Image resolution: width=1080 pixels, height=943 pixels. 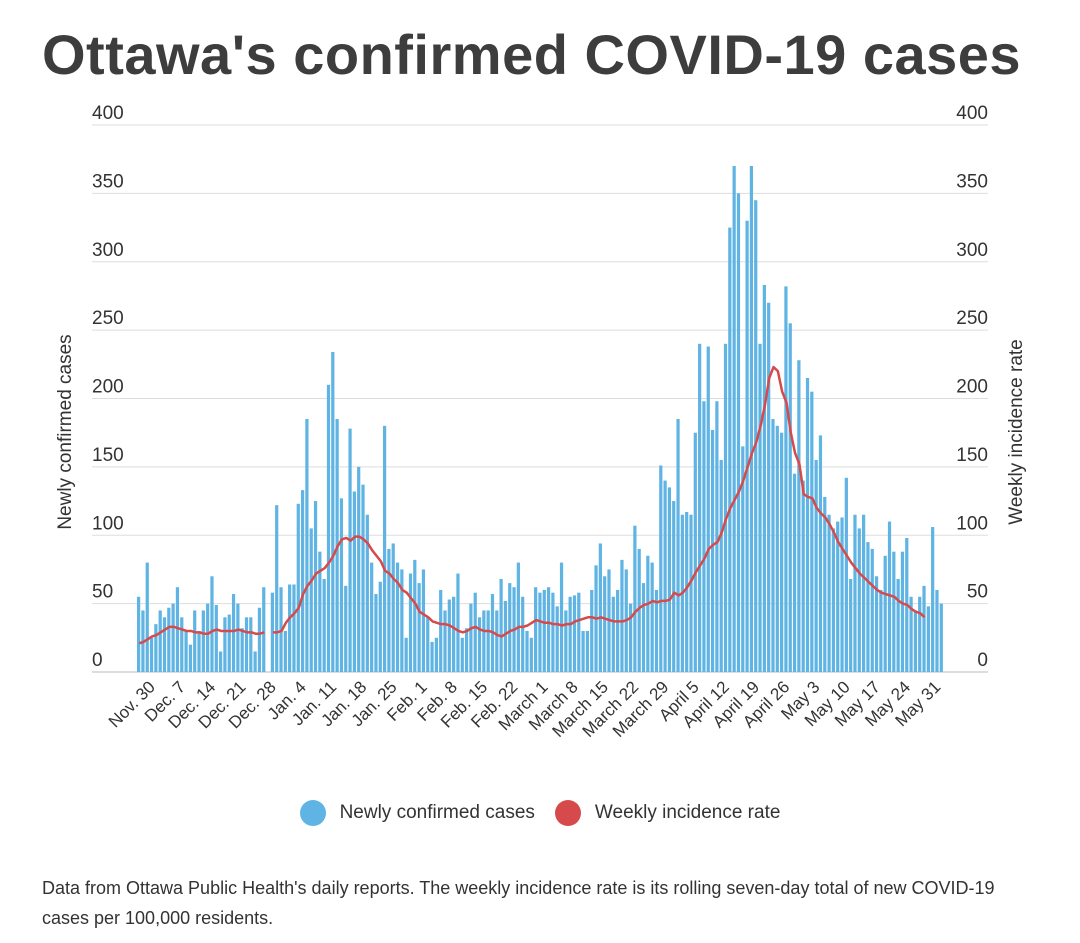 What do you see at coordinates (108, 181) in the screenshot?
I see `left-tick-label: 350` at bounding box center [108, 181].